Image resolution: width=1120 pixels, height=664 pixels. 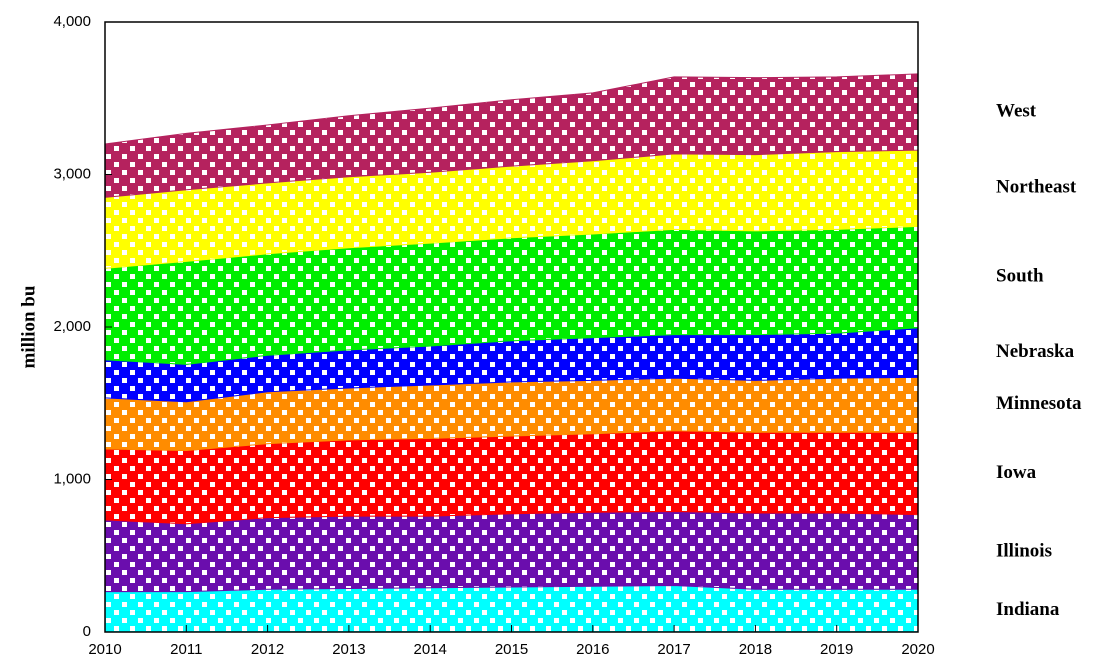 I want to click on y-tick-label: 2,000, so click(x=72, y=326).